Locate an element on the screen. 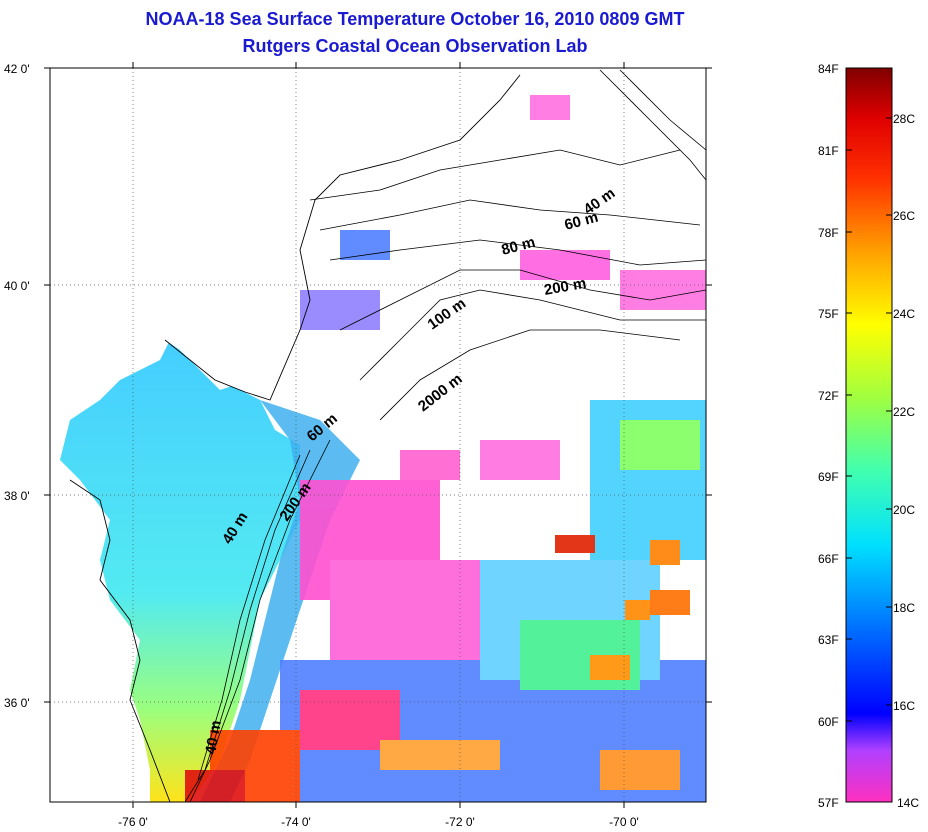  cb-c-28: 28C is located at coordinates (904, 119).